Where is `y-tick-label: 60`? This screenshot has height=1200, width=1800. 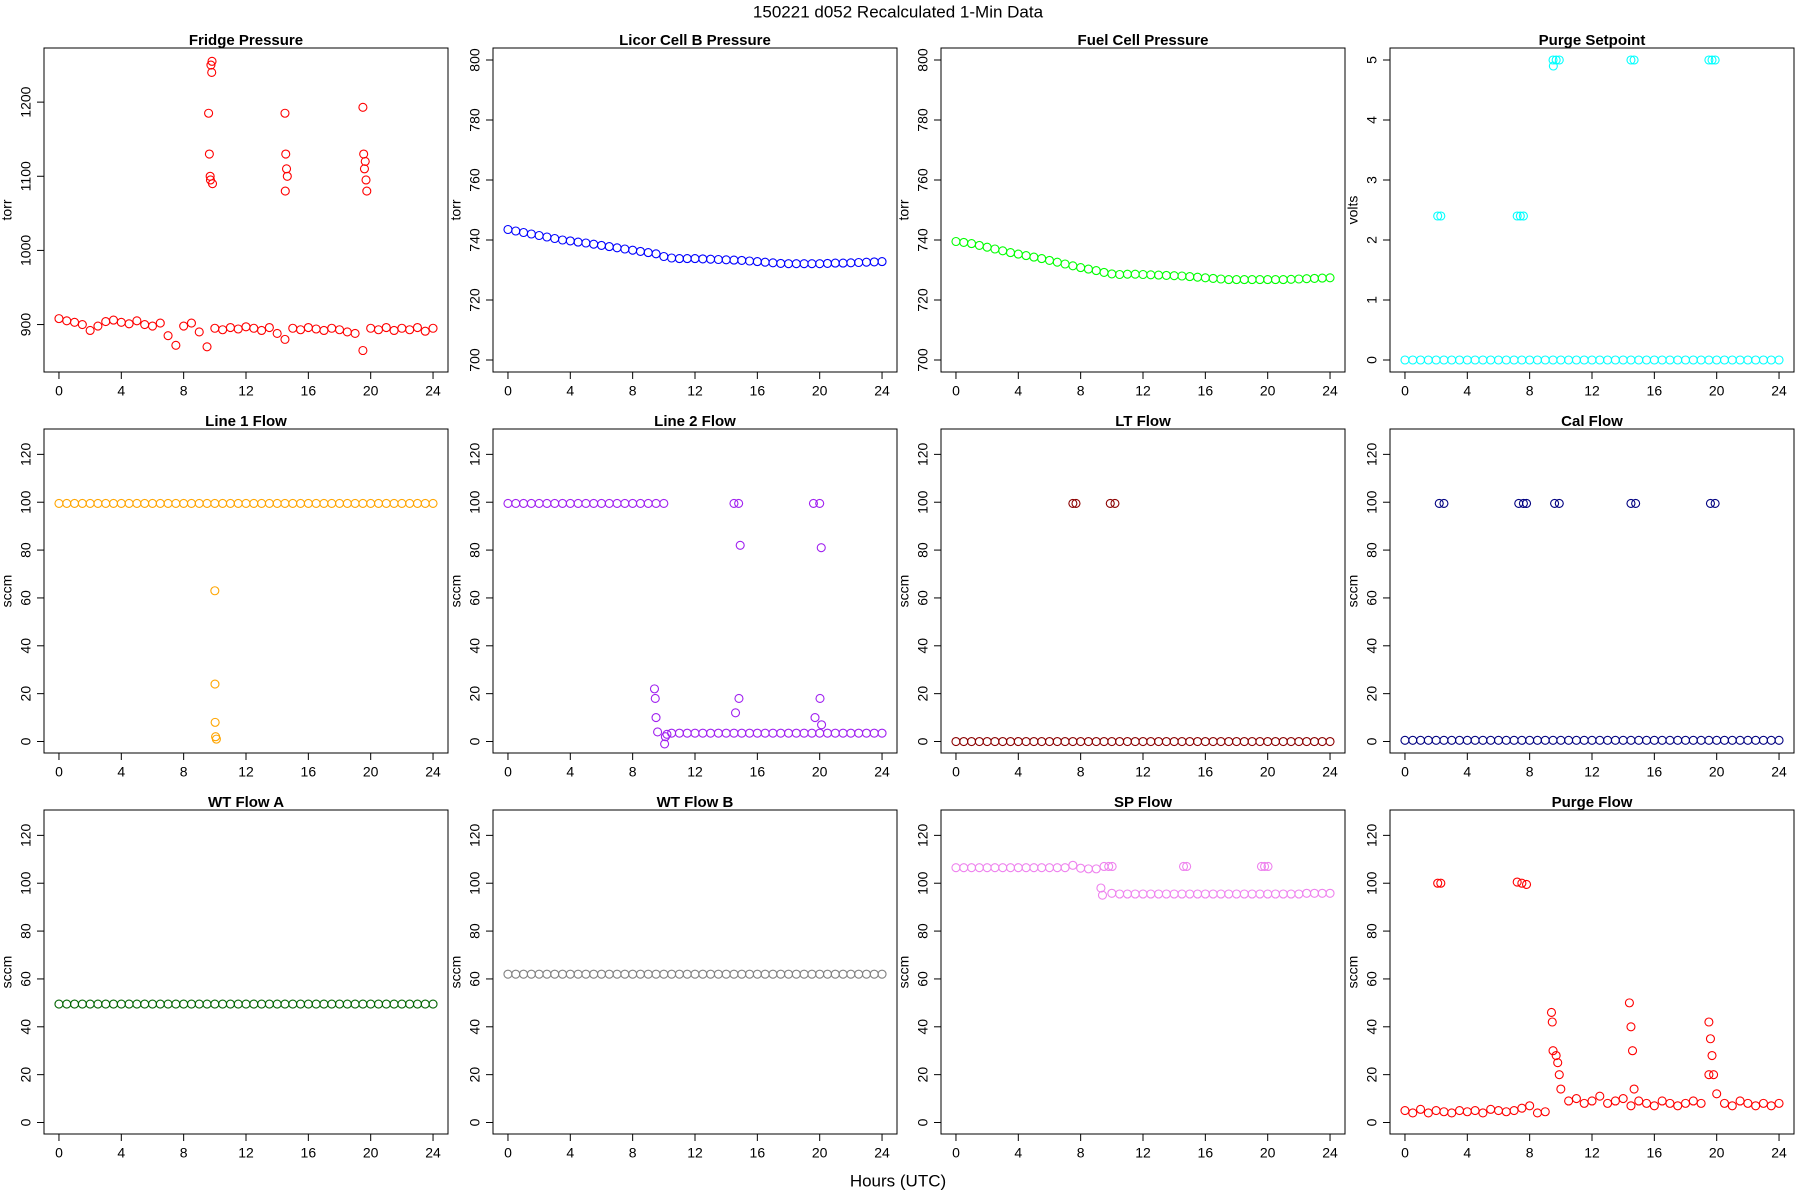
y-tick-label: 60 is located at coordinates (1372, 598).